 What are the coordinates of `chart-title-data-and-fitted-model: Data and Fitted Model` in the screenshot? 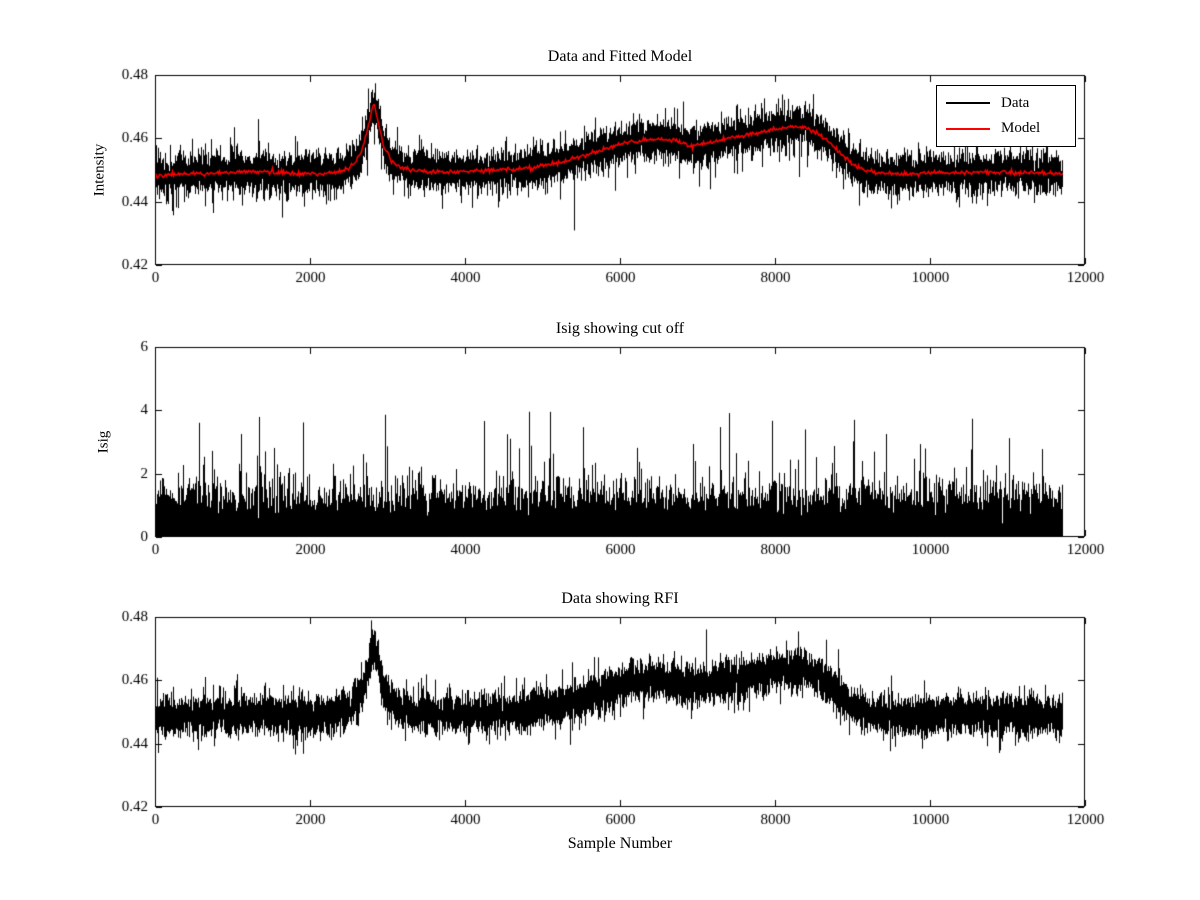 It's located at (620, 56).